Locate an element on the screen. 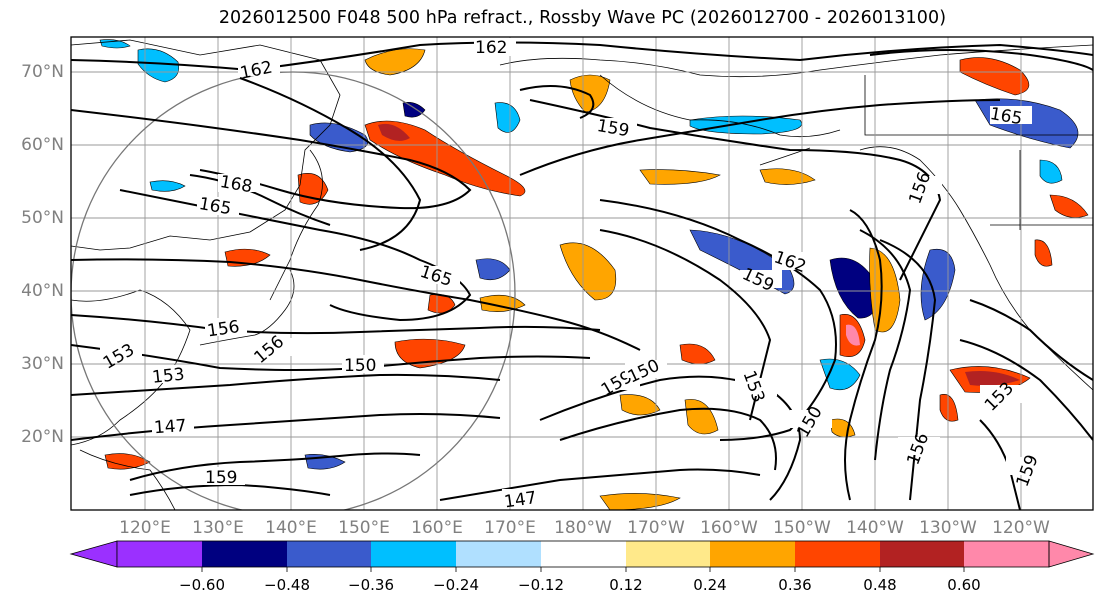 Image resolution: width=1105 pixels, height=604 pixels. colorbar-tick-label: −0.24 is located at coordinates (456, 585).